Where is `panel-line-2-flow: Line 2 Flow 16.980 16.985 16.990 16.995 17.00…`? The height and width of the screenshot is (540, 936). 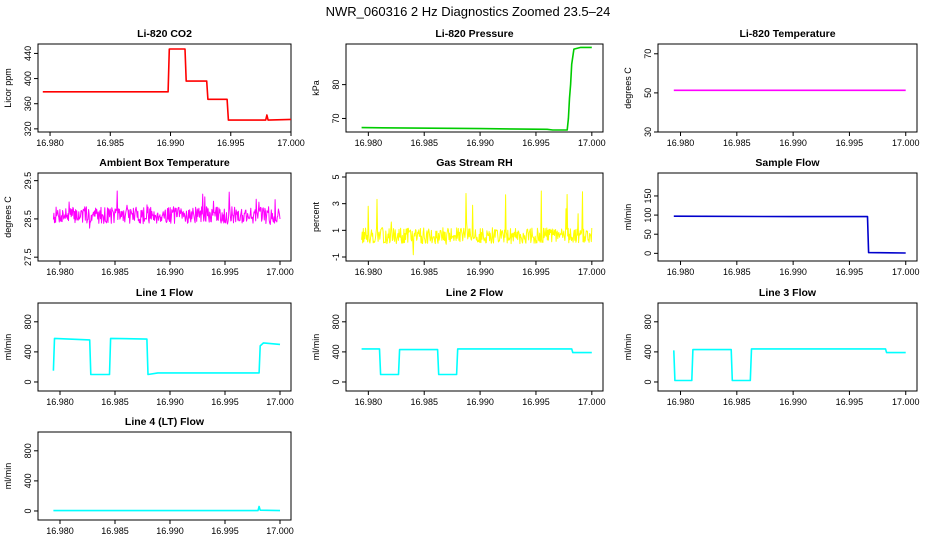
panel-line-2-flow: Line 2 Flow 16.980 16.985 16.990 16.995 17.00… is located at coordinates (458, 347).